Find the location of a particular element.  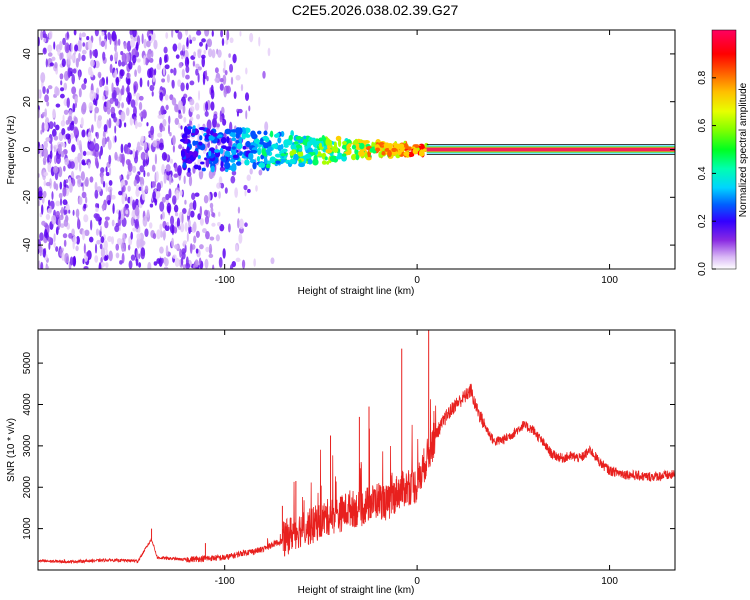

colorbar-ticks: 0.0 0.2 0.4 0.6 0.8 is located at coordinates (706, 173).